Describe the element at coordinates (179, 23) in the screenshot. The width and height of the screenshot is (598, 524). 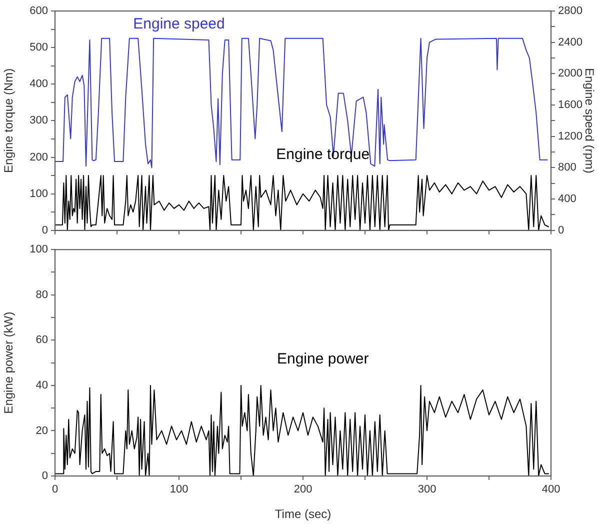
I see `series-label: Engine speed` at that location.